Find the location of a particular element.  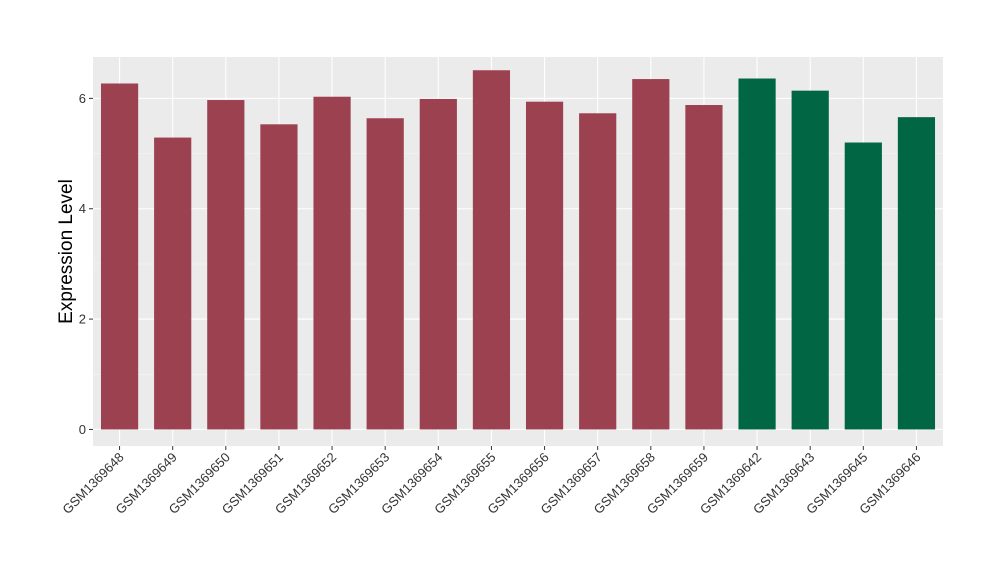

y-axis-title: Expression Level is located at coordinates (66, 251).